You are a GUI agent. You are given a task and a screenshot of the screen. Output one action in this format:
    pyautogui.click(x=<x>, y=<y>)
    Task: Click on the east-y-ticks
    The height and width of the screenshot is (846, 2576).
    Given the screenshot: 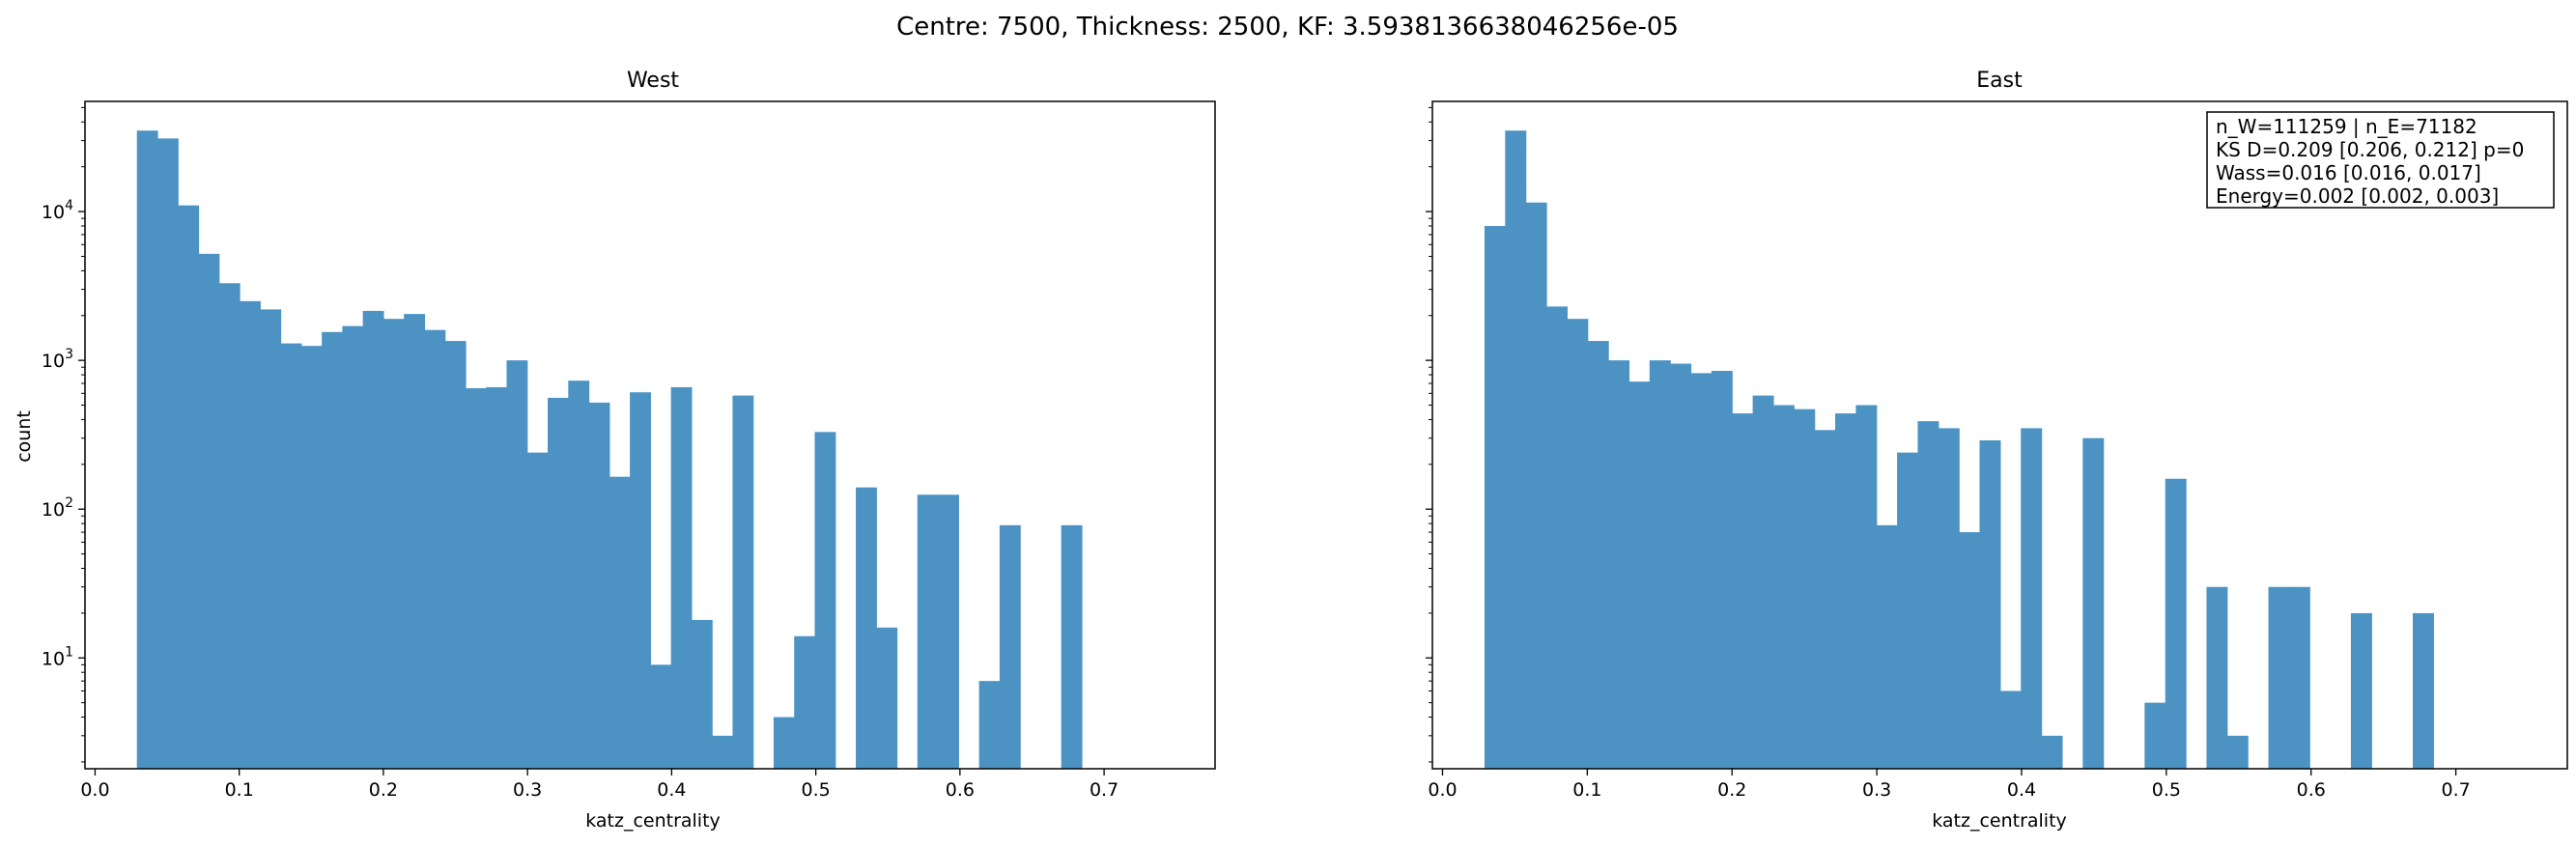 What is the action you would take?
    pyautogui.click(x=1429, y=434)
    